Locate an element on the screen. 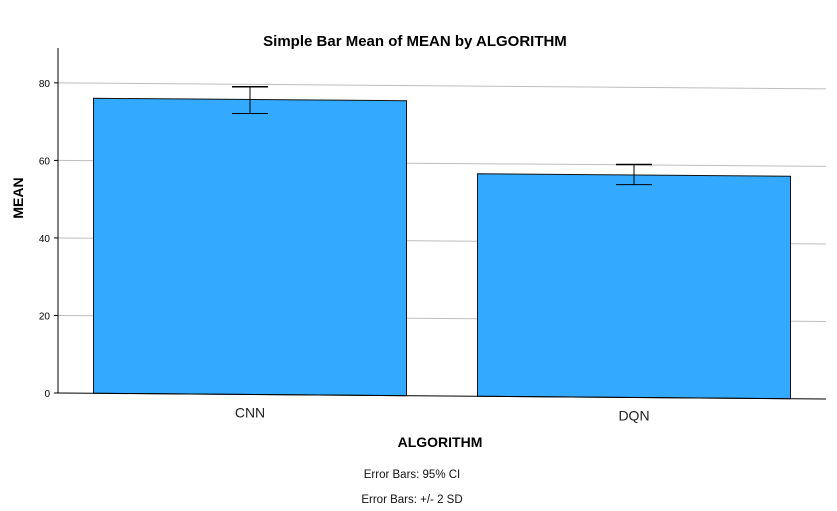 Image resolution: width=837 pixels, height=511 pixels. x-axis-line is located at coordinates (442, 396).